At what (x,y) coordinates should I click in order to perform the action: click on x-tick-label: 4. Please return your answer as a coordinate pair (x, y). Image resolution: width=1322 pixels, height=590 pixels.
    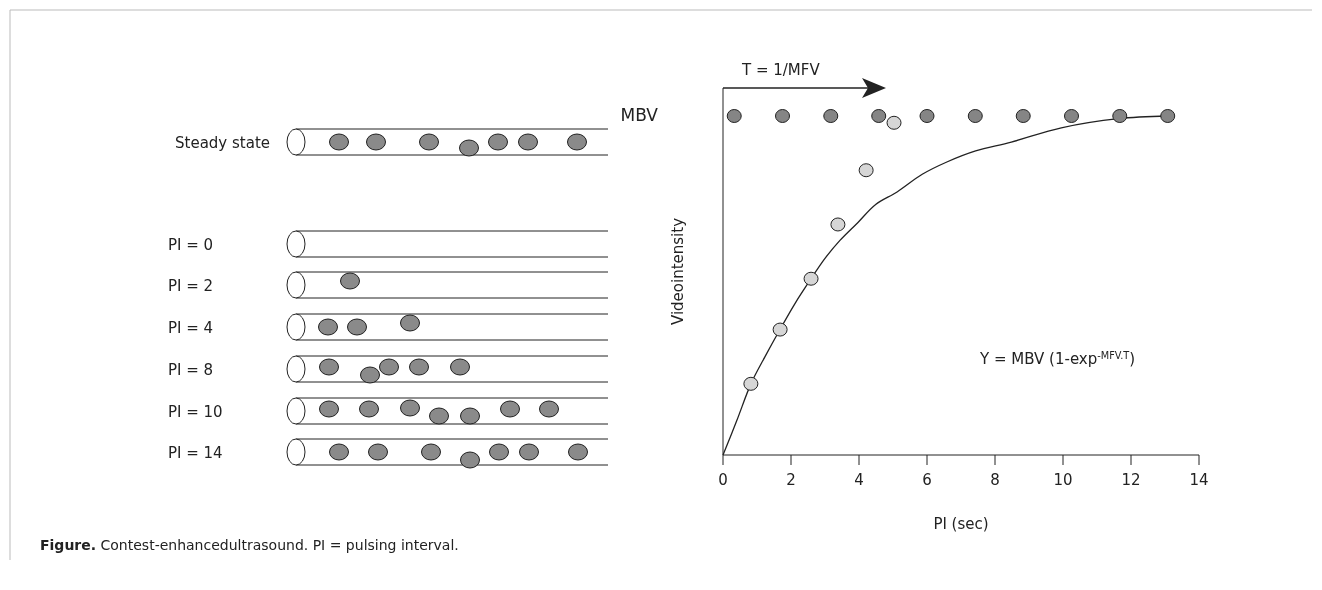
    Looking at the image, I should click on (859, 480).